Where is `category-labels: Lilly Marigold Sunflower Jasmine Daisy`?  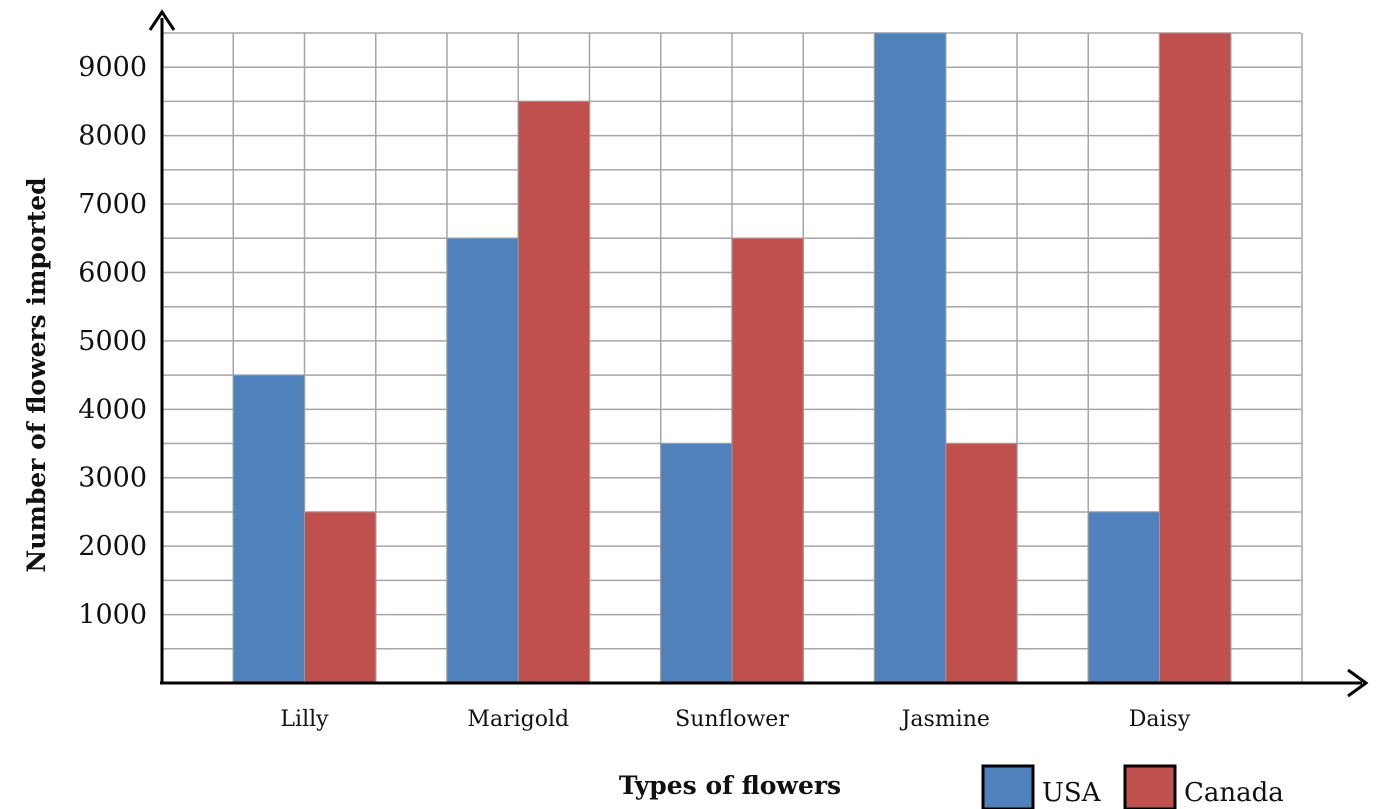
category-labels: Lilly Marigold Sunflower Jasmine Daisy is located at coordinates (735, 719).